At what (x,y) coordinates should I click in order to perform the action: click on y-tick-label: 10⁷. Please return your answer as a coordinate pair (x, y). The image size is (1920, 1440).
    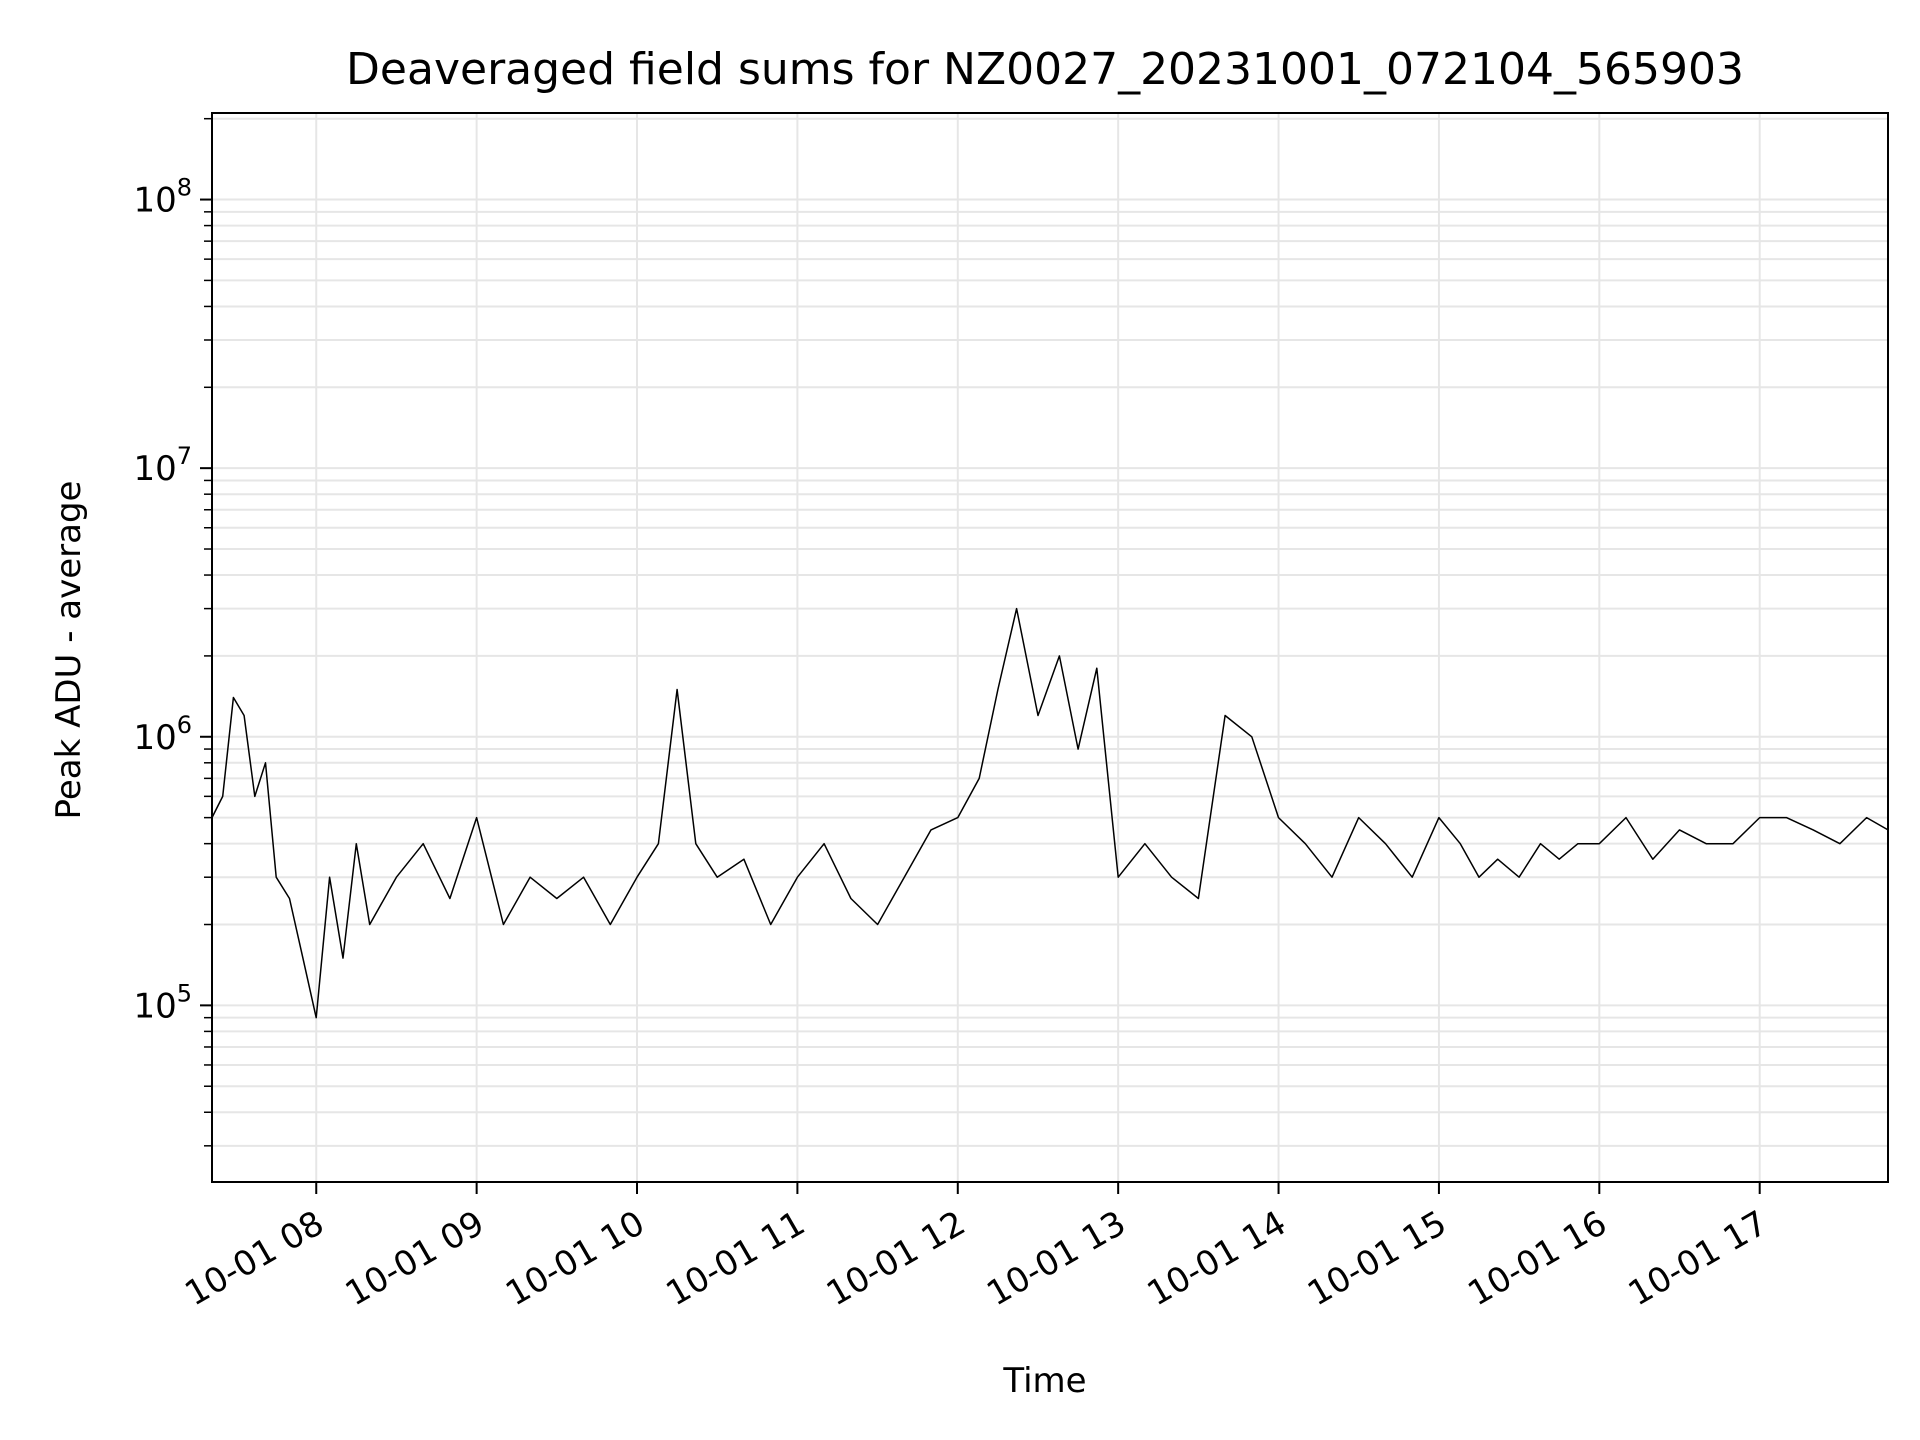
    Looking at the image, I should click on (162, 465).